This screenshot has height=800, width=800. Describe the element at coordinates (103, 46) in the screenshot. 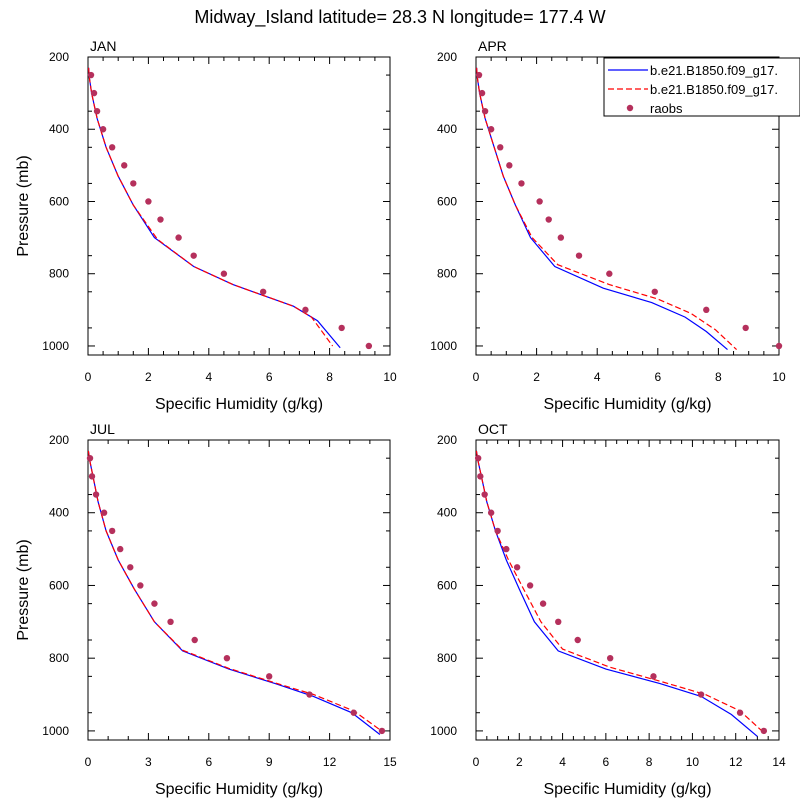

I see `panel-label: JAN` at that location.